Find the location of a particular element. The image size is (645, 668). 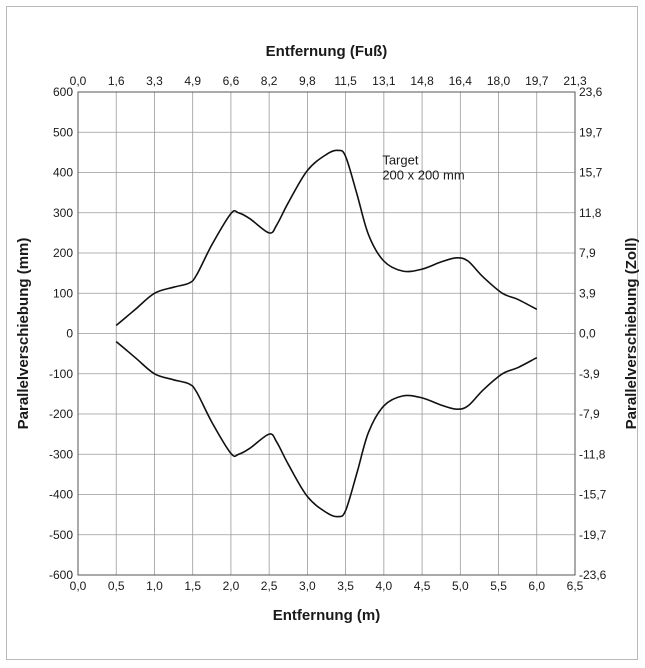

x2-tick-label: 18,0 is located at coordinates (499, 81).